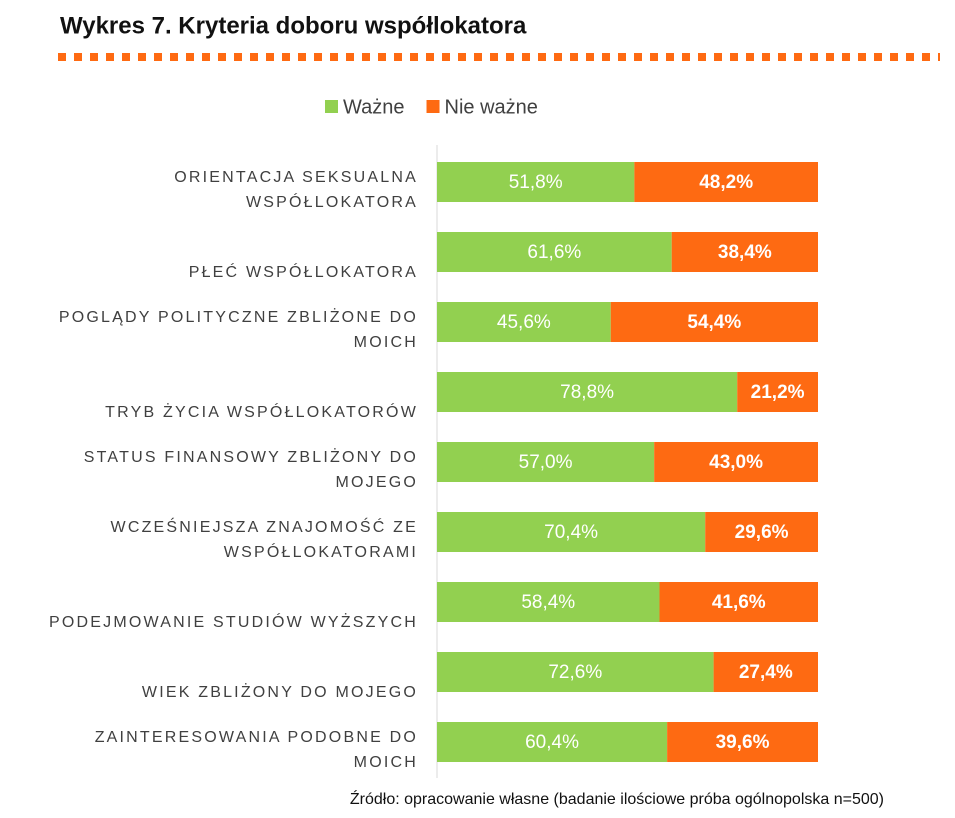 The height and width of the screenshot is (818, 955). I want to click on value-label: 58,4%, so click(548, 602).